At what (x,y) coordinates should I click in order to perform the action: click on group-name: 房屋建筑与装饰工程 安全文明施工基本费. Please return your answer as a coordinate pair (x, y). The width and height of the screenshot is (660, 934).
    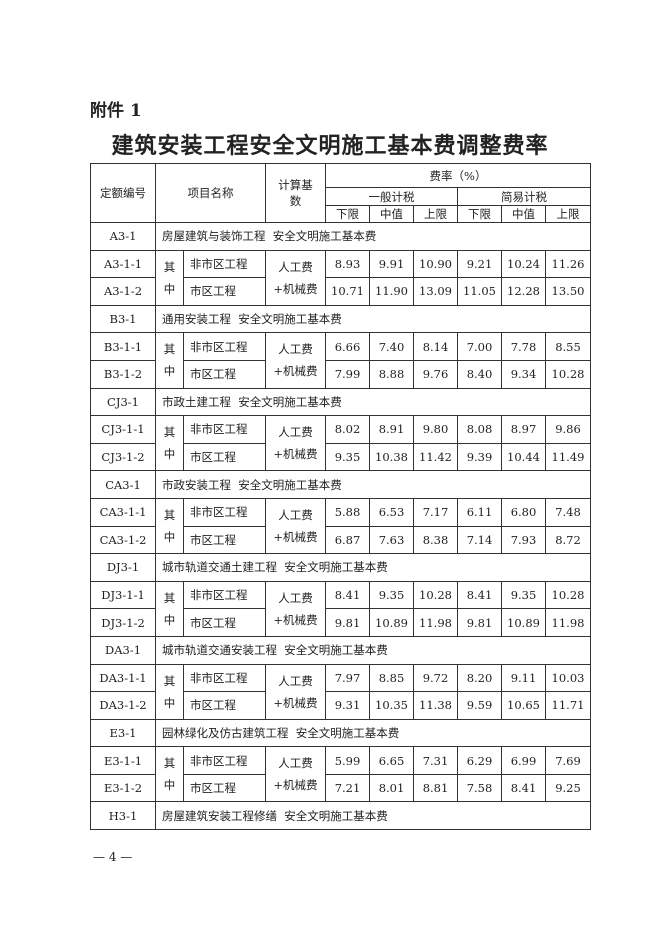
    Looking at the image, I should click on (373, 236).